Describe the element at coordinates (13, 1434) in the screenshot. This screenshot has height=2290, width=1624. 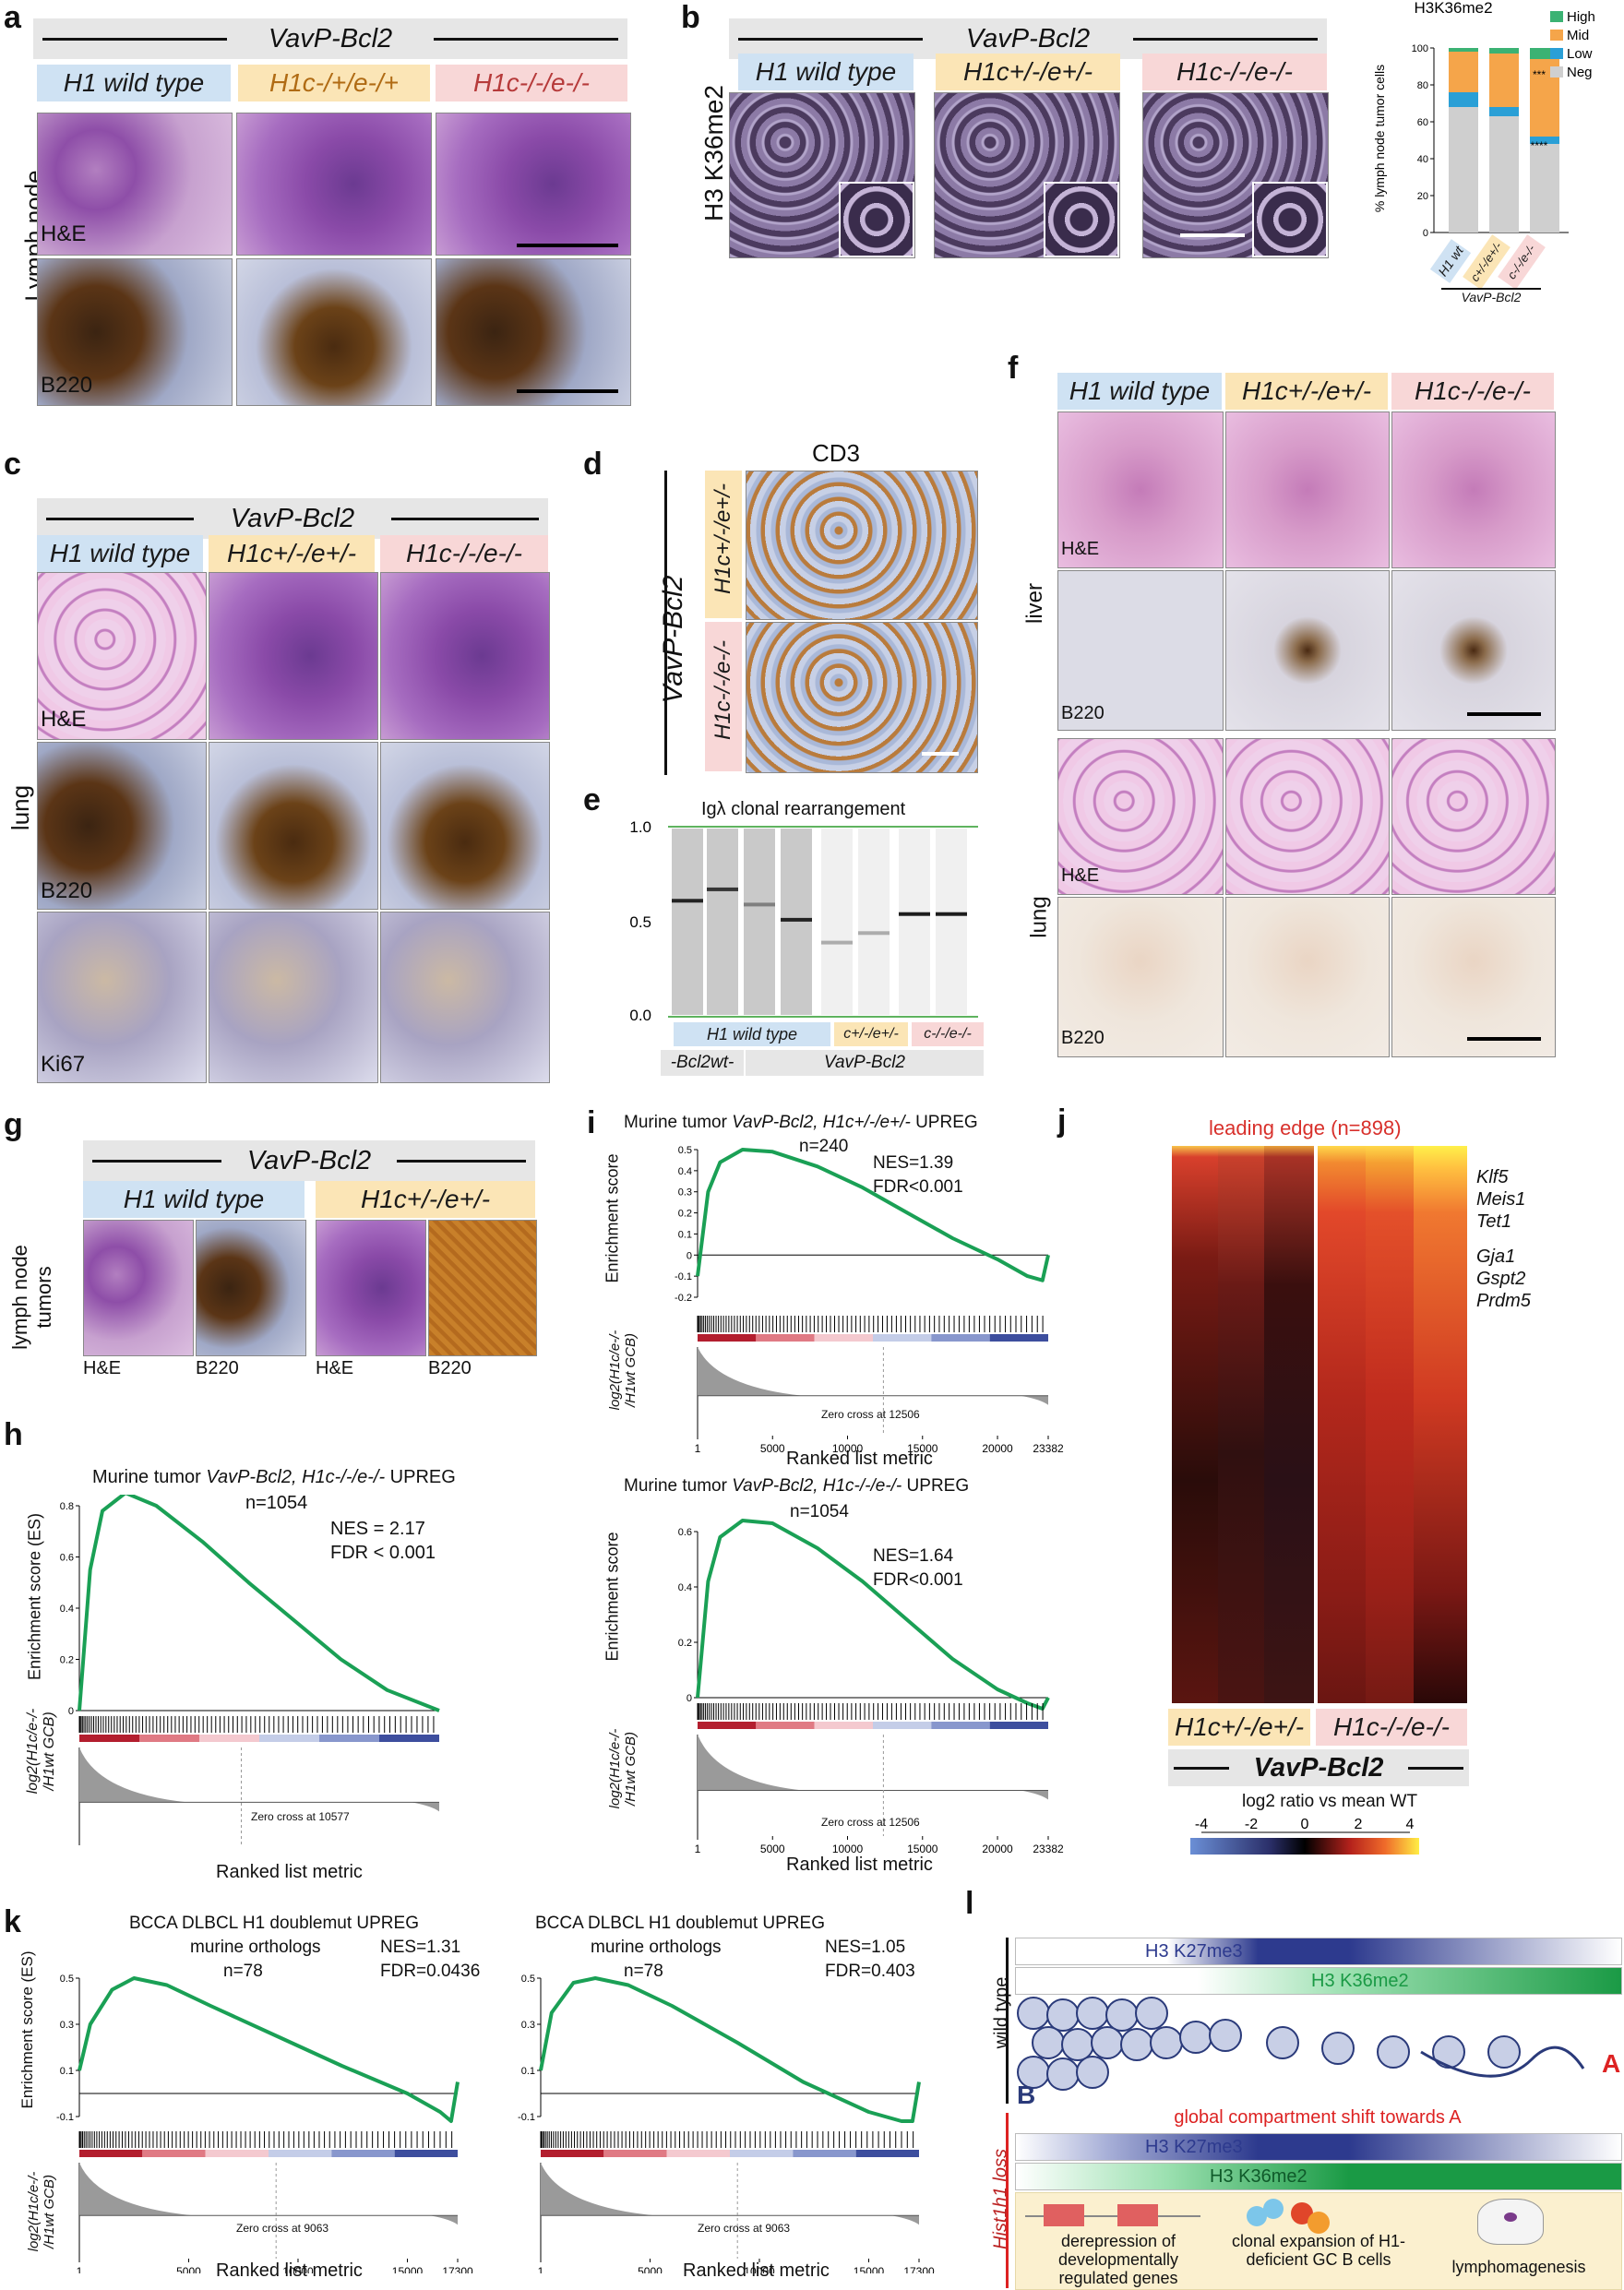
I see `panel-letter-h: h` at that location.